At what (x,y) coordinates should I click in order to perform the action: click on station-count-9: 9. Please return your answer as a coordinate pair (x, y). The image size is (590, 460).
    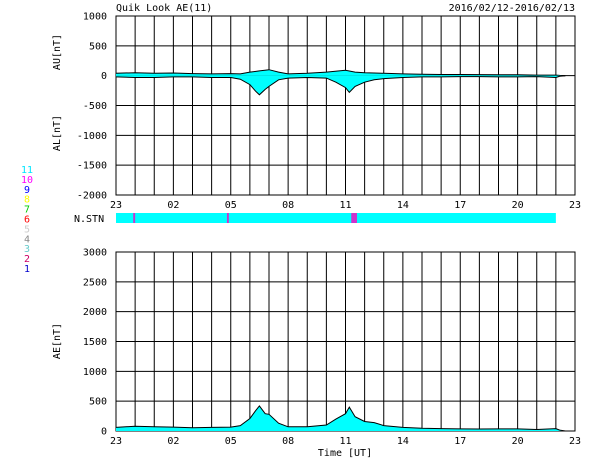
    Looking at the image, I should click on (27, 190).